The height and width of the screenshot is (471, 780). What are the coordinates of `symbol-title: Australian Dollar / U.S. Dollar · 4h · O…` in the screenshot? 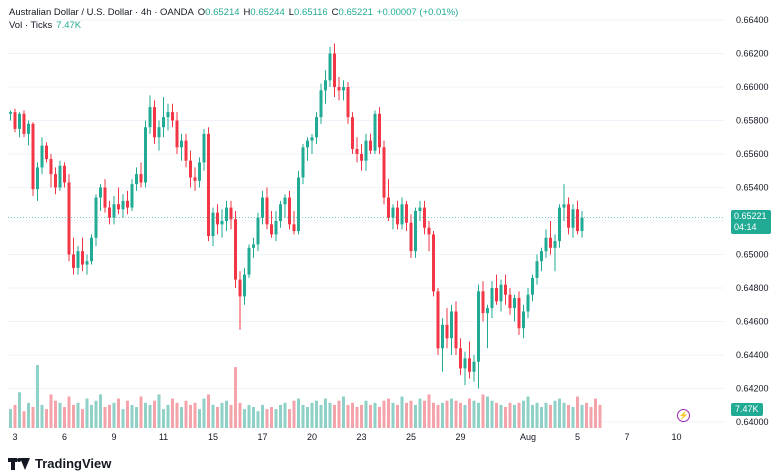 It's located at (101, 12).